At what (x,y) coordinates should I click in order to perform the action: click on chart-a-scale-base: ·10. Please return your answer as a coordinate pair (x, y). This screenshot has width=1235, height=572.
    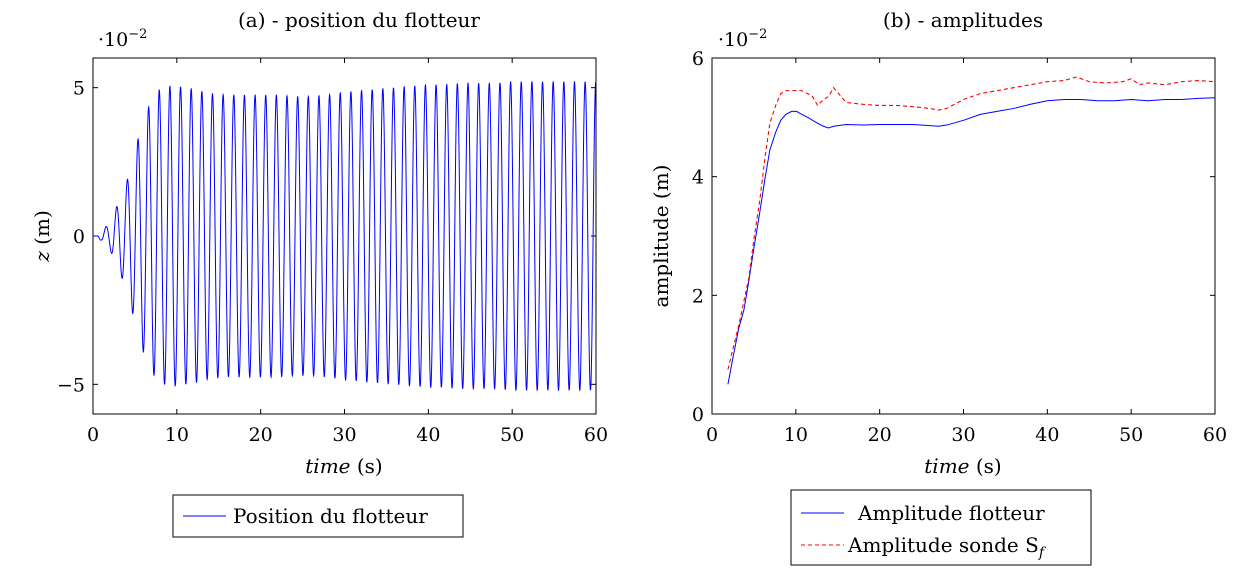
    Looking at the image, I should click on (113, 40).